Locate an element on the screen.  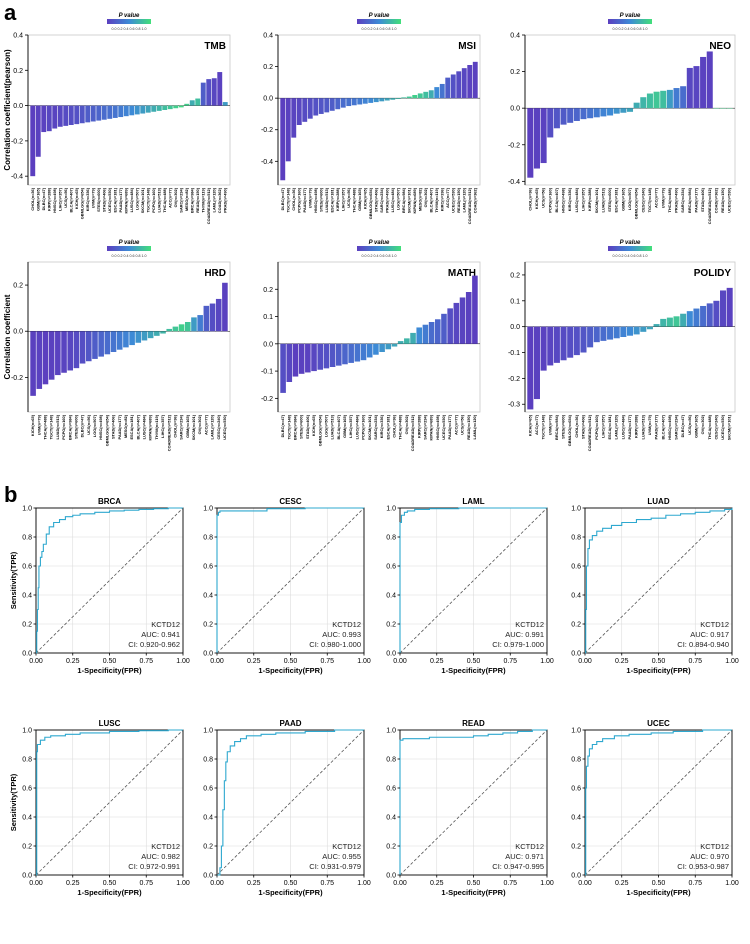
auc-legend-text: CI: 0.979-1.000 is located at coordinates (518, 644).